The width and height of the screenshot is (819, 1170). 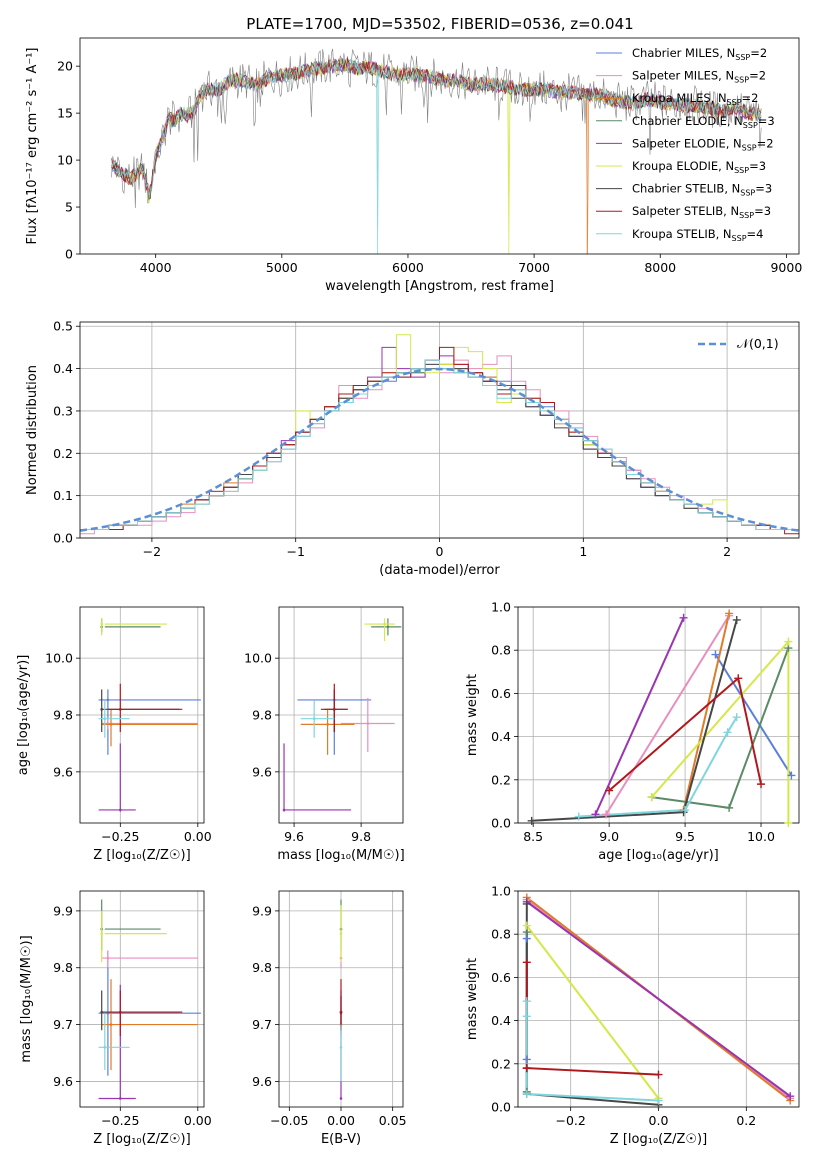 I want to click on x-axis-label: E(B-V), so click(x=341, y=1139).